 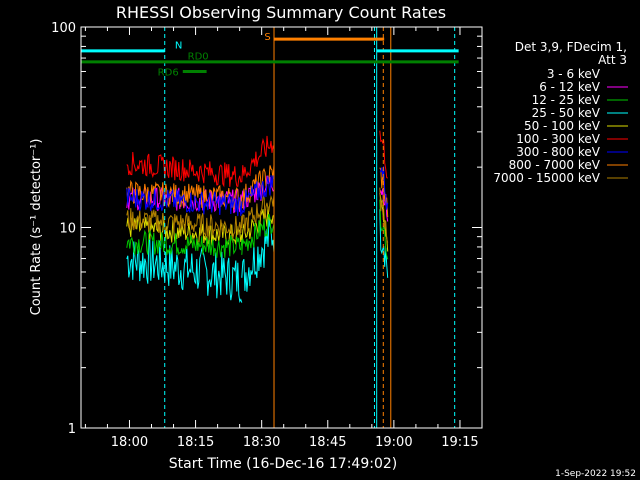 I want to click on y-tick-label: 1, so click(x=72, y=429).